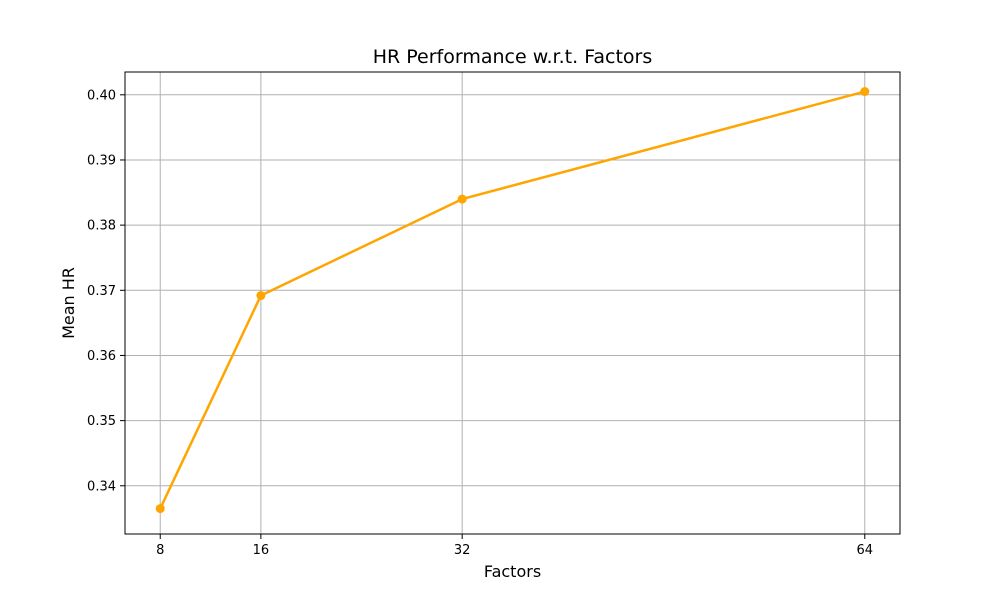 Image resolution: width=1000 pixels, height=600 pixels. I want to click on x-tick-label: 16, so click(261, 550).